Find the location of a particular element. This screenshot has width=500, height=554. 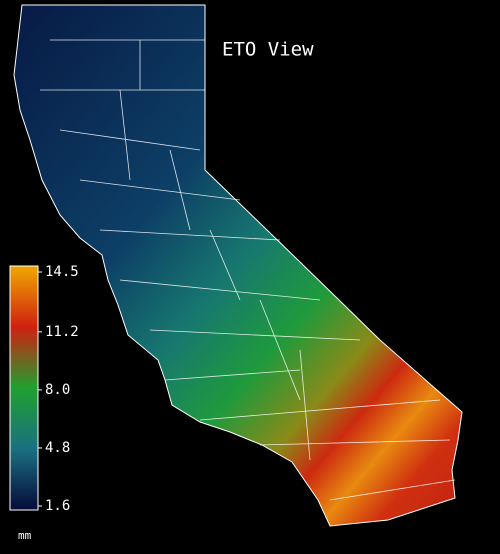

map-title: ETO View is located at coordinates (268, 50).